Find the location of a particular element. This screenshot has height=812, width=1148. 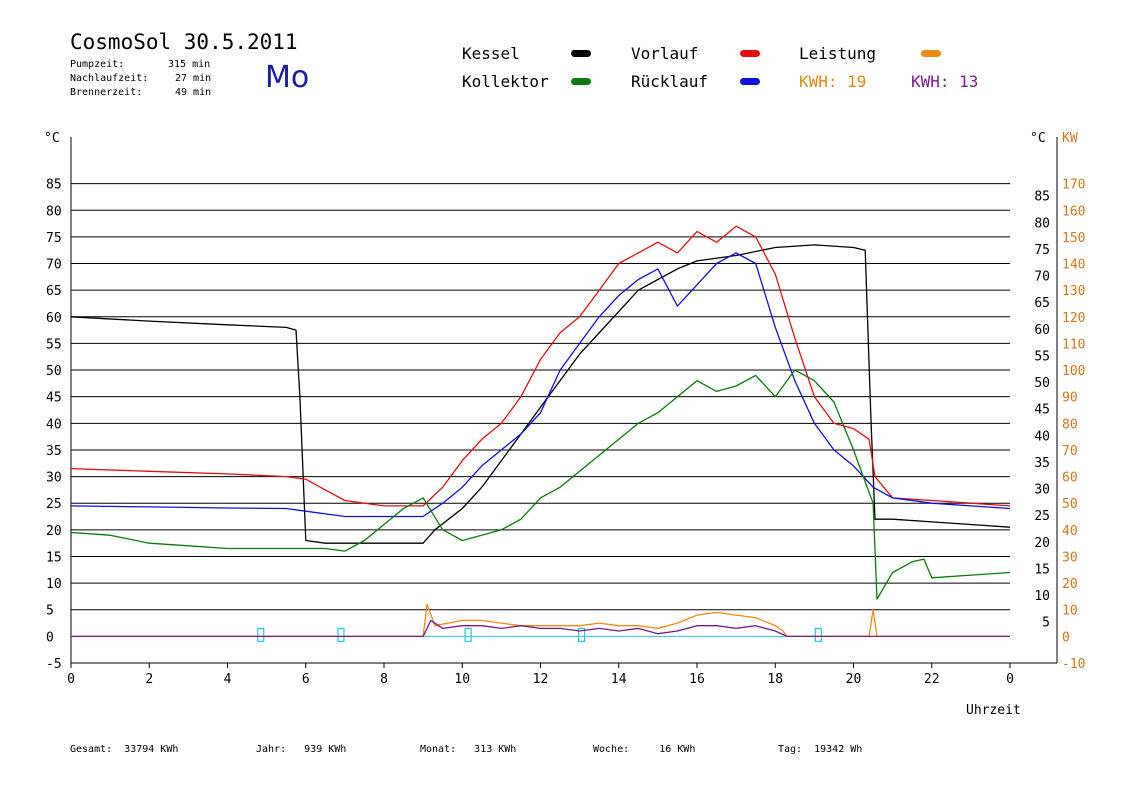

x-tick-10: 20 is located at coordinates (854, 679).